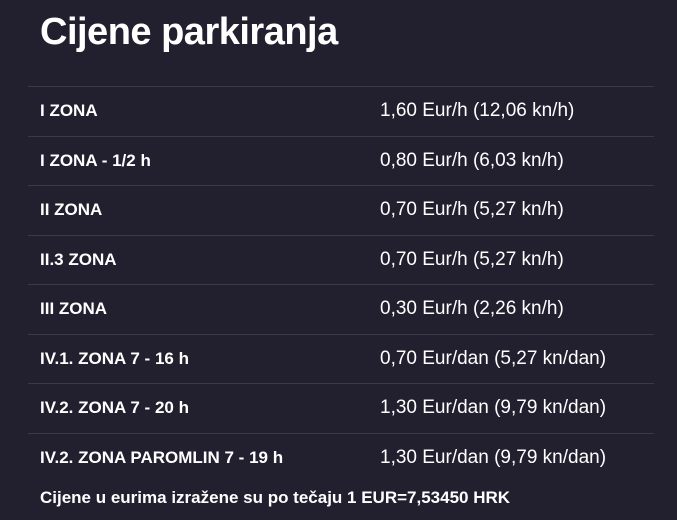 Image resolution: width=677 pixels, height=520 pixels. What do you see at coordinates (341, 112) in the screenshot?
I see `table-row: I ZONA 1,60 Eur/h (12,06 kn/h)` at bounding box center [341, 112].